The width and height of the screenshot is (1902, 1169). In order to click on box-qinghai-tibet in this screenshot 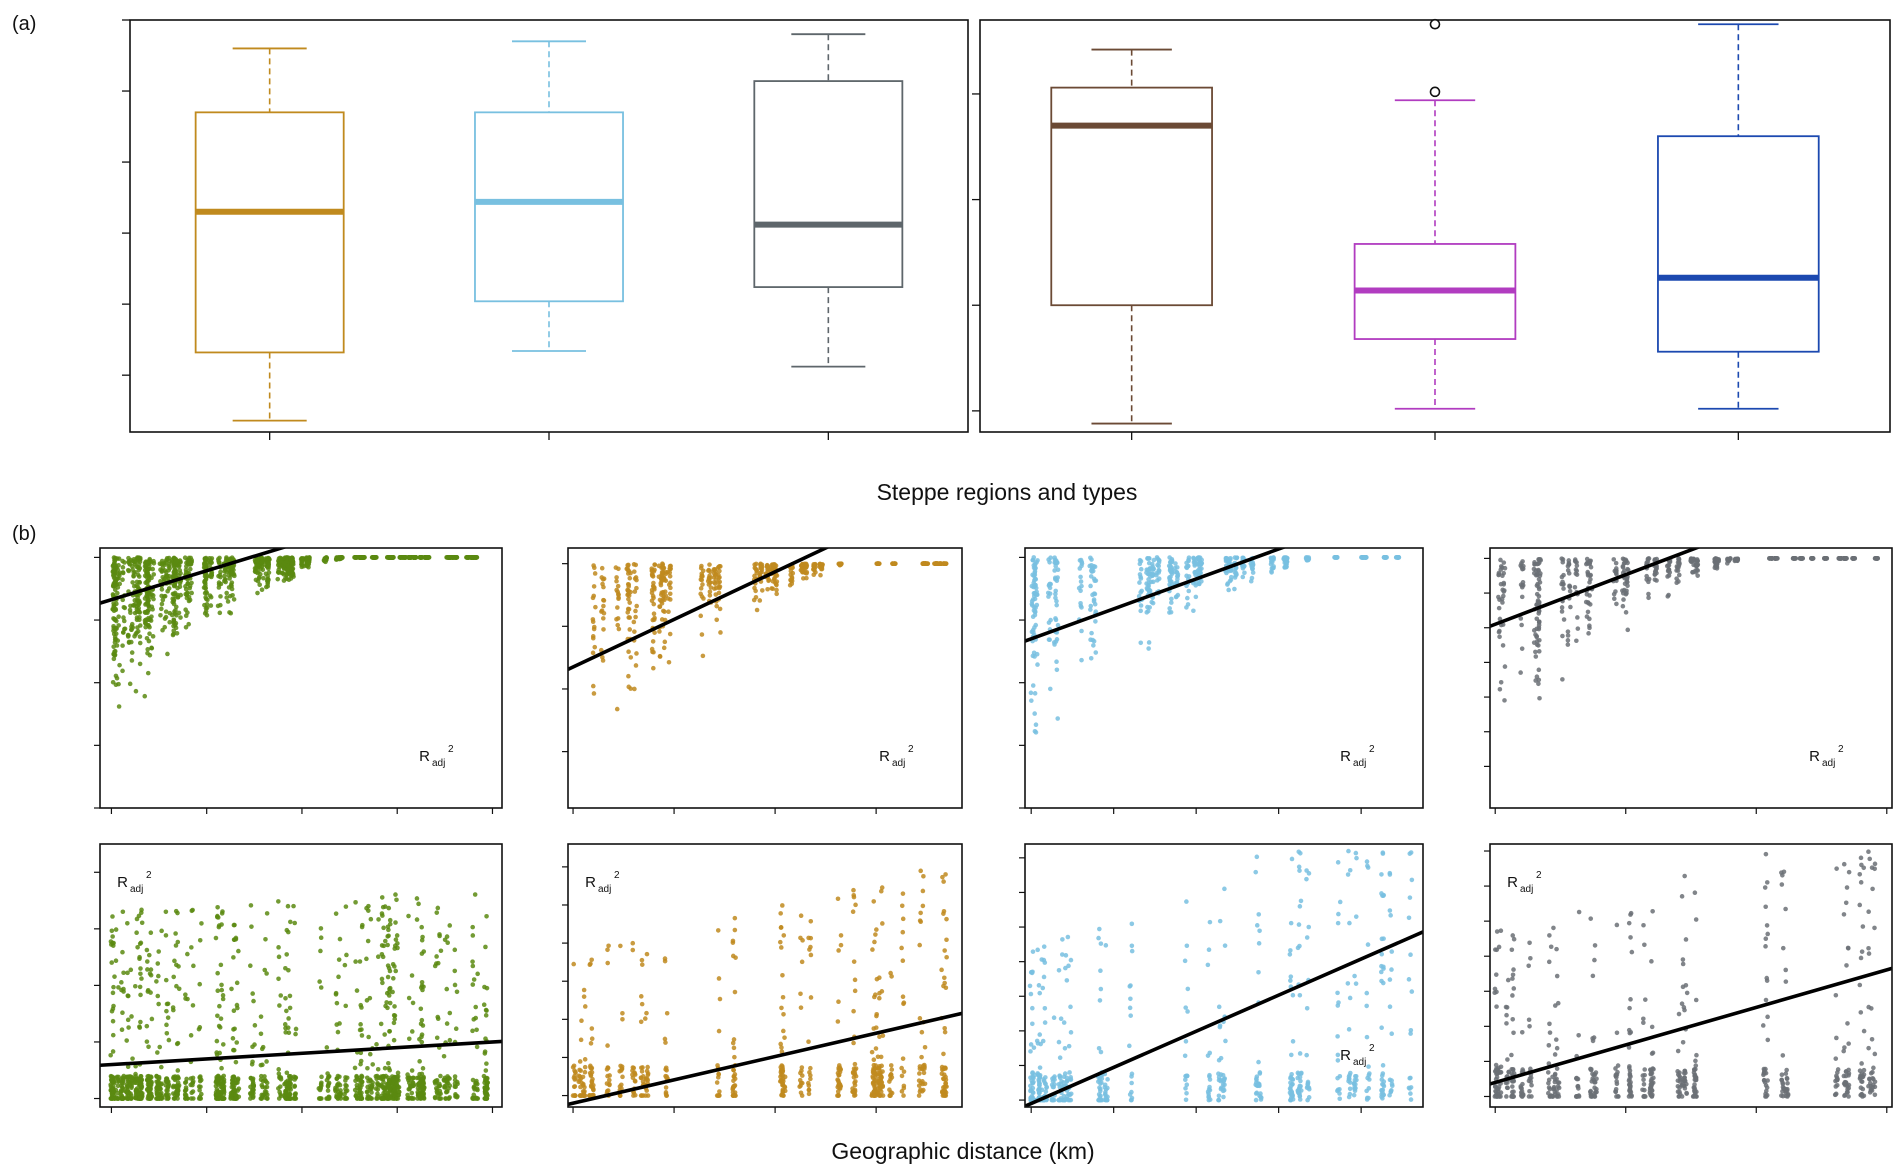, I will do `click(828, 200)`.